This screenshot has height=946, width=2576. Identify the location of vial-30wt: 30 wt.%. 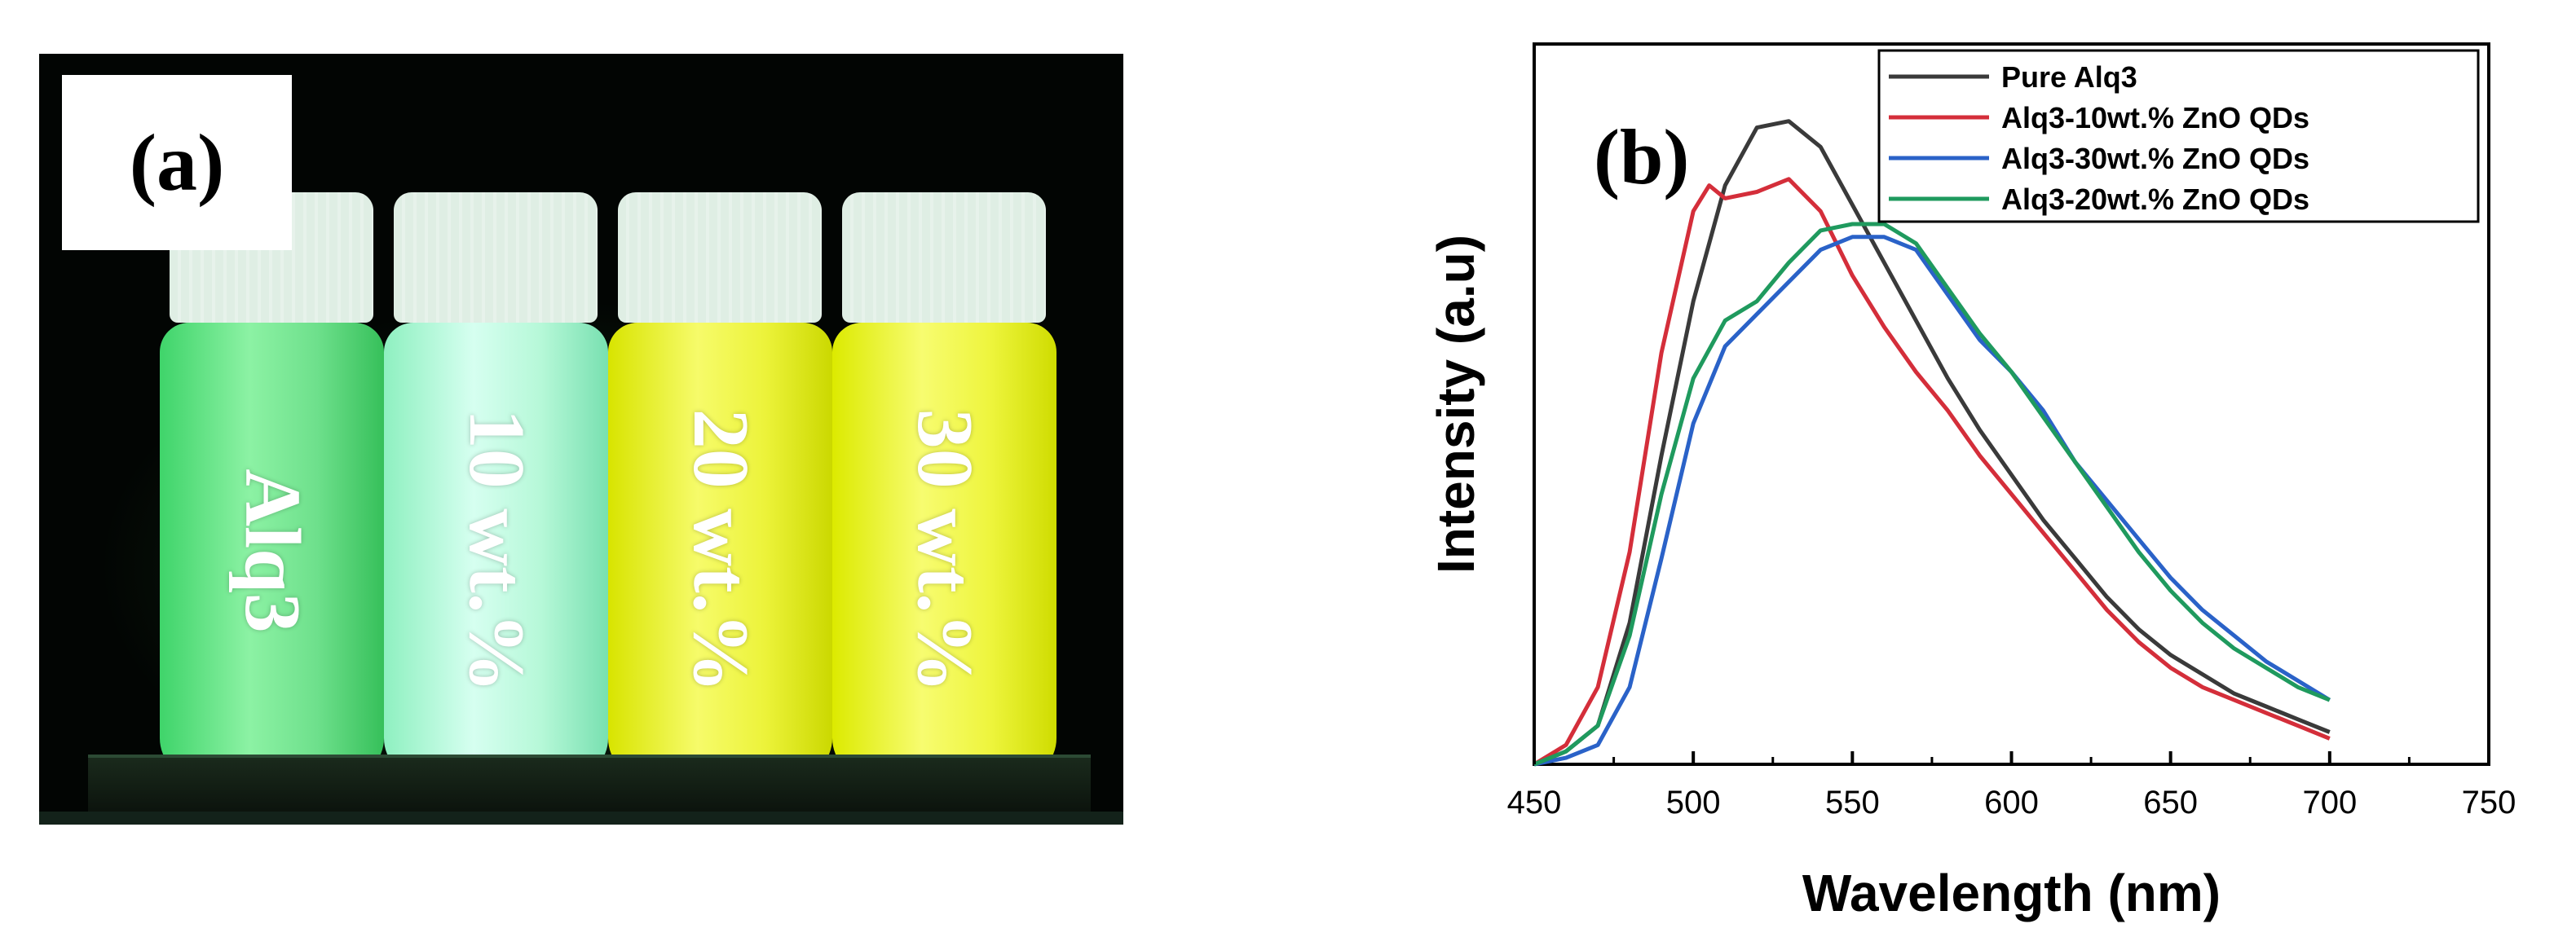
(944, 485).